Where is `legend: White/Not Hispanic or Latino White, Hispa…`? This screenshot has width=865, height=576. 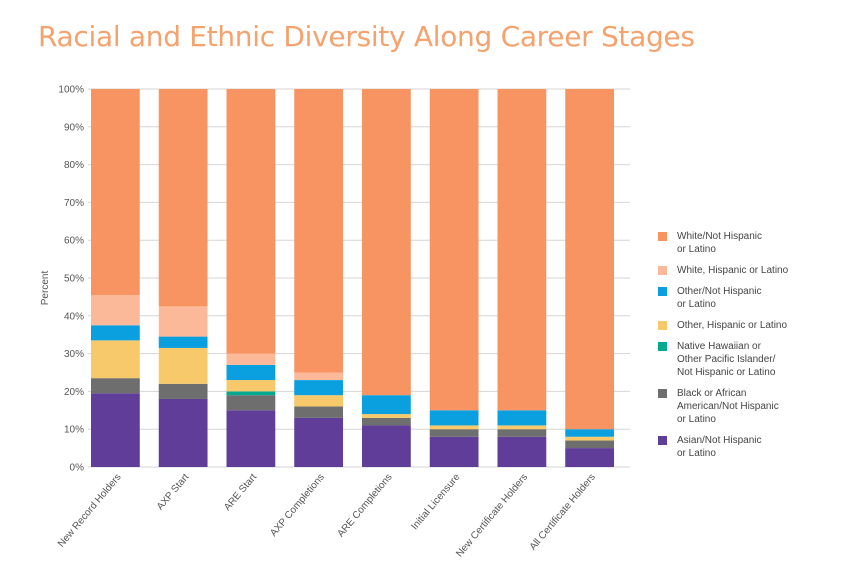 legend: White/Not Hispanic or Latino White, Hispa… is located at coordinates (743, 349).